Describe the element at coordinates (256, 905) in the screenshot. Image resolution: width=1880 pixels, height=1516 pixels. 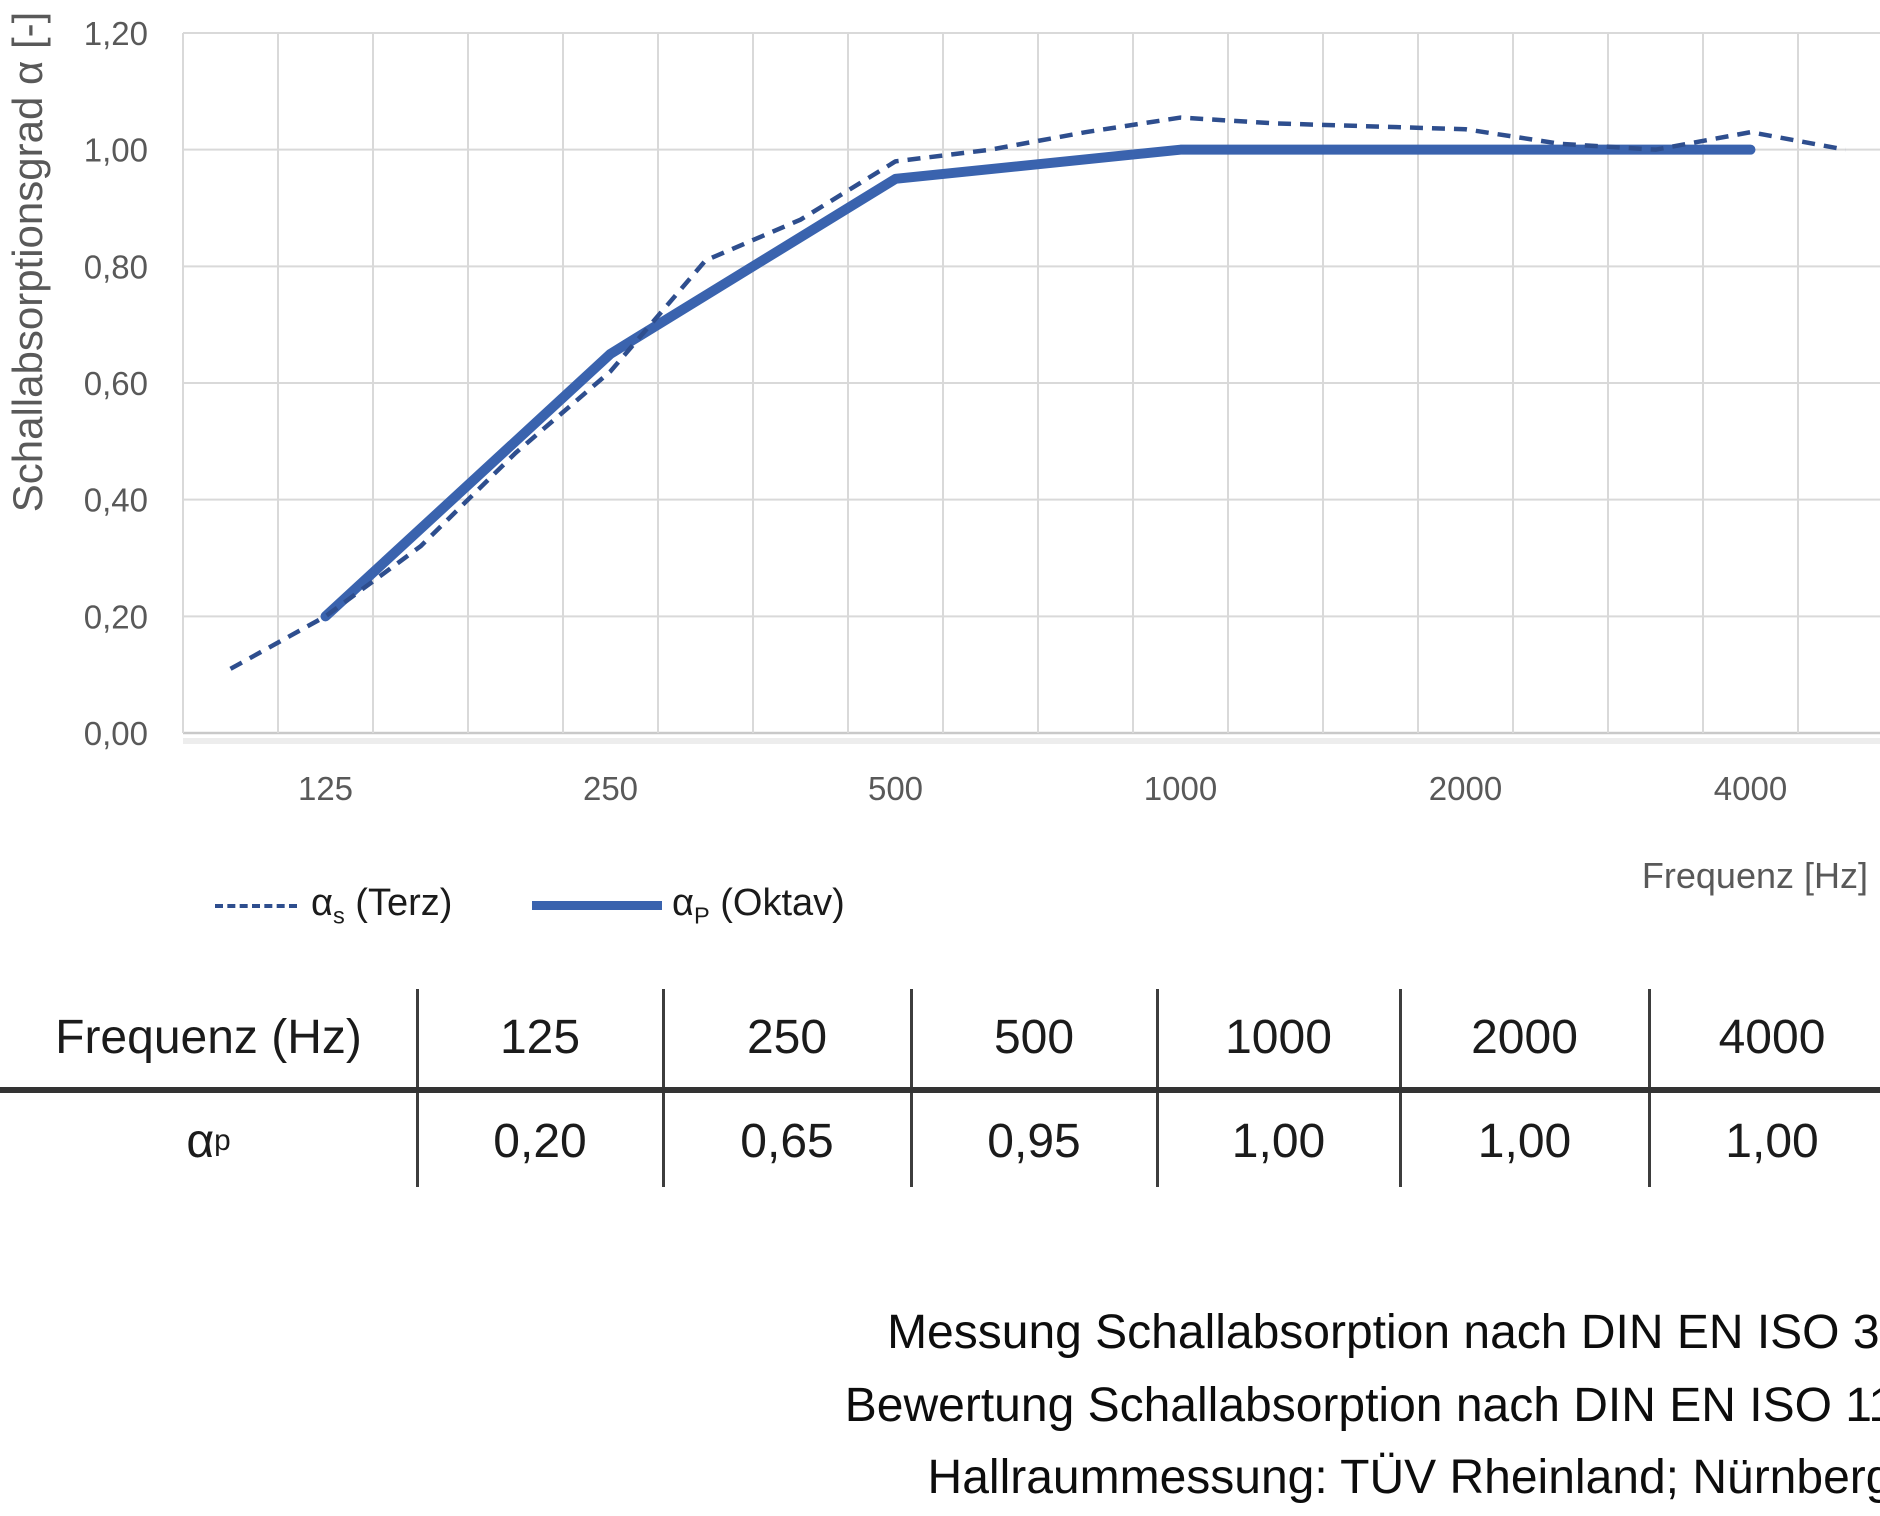
I see `dashed-line-swatch-icon` at that location.